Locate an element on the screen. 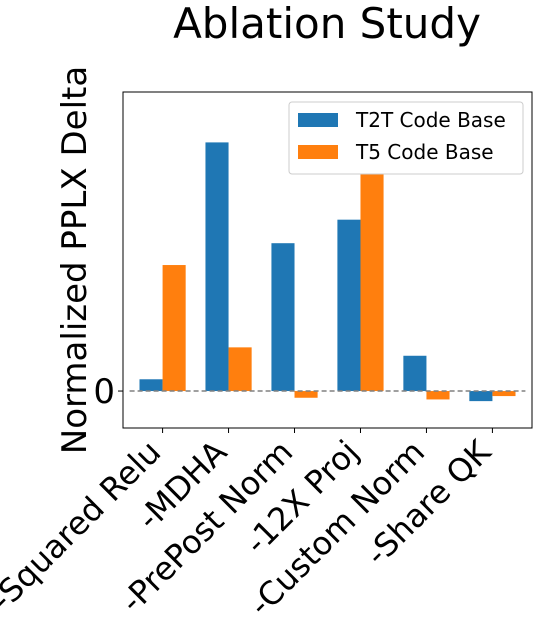 Image resolution: width=540 pixels, height=638 pixels. legend-label-t5: T5 Code Base is located at coordinates (424, 152).